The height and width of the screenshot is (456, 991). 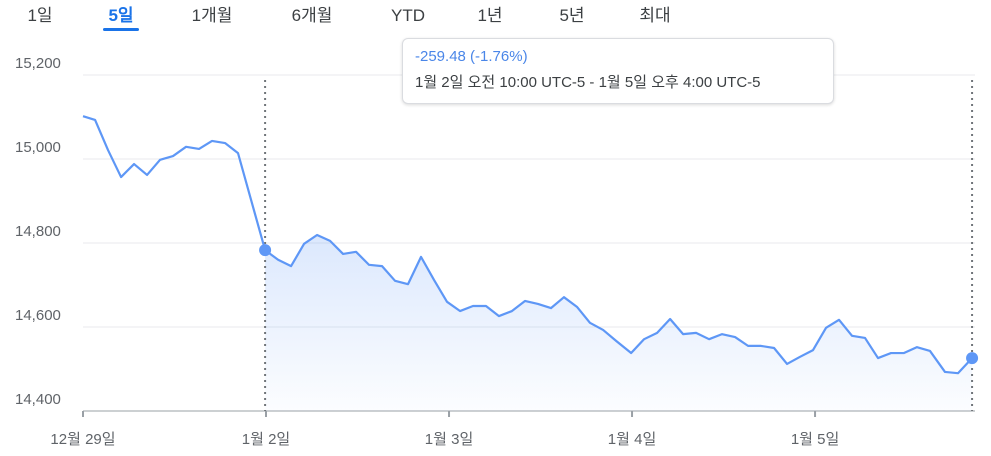 I want to click on tab: 1개월, so click(x=212, y=15).